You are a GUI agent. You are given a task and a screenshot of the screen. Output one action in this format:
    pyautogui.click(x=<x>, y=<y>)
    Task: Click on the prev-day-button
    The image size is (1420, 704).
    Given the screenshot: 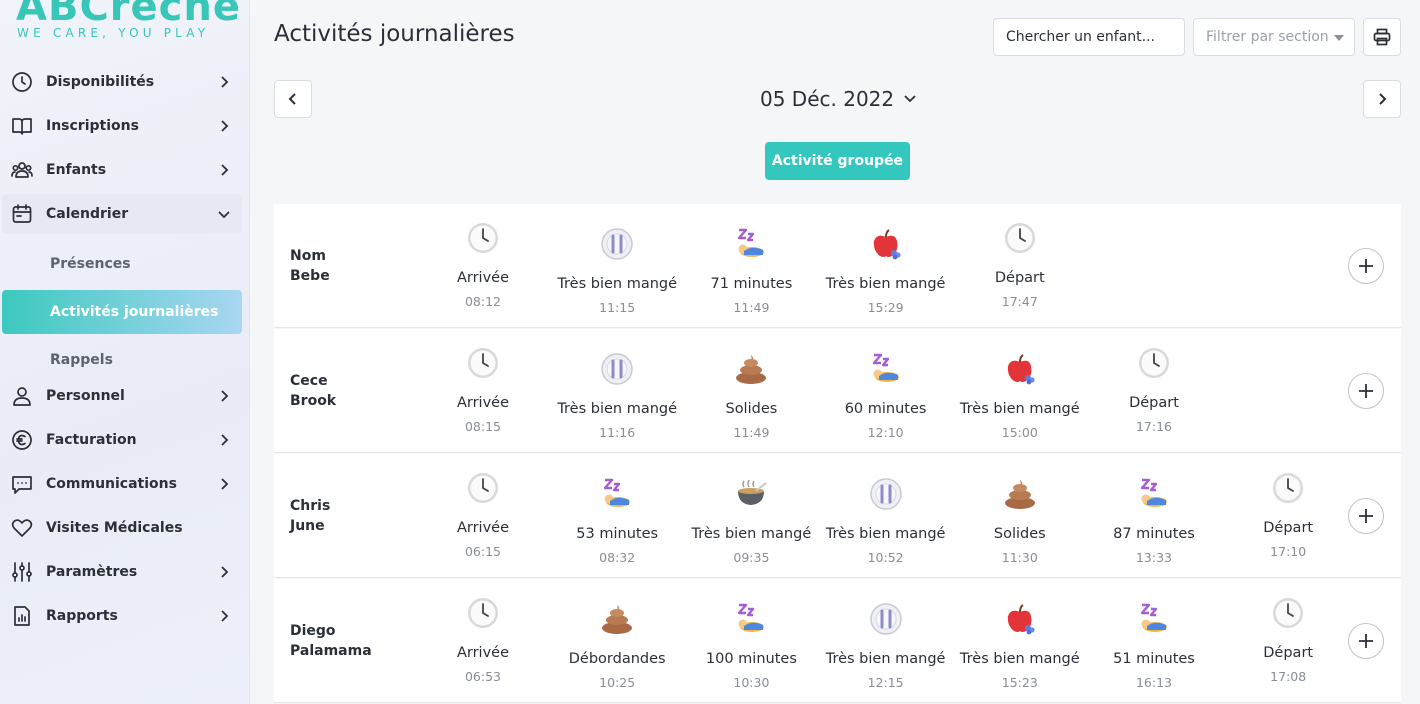 What is the action you would take?
    pyautogui.click(x=293, y=99)
    